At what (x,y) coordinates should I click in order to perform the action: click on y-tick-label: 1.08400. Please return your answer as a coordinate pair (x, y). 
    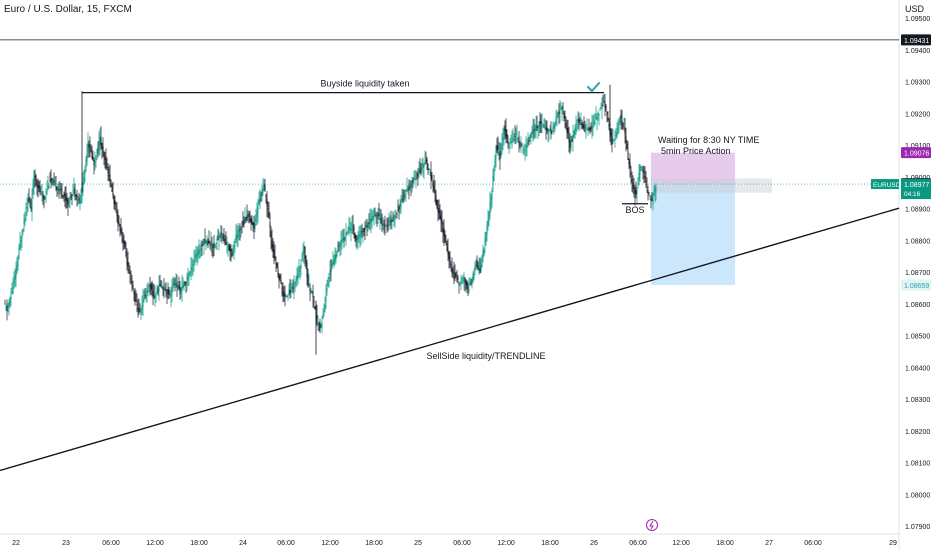
    Looking at the image, I should click on (917, 368).